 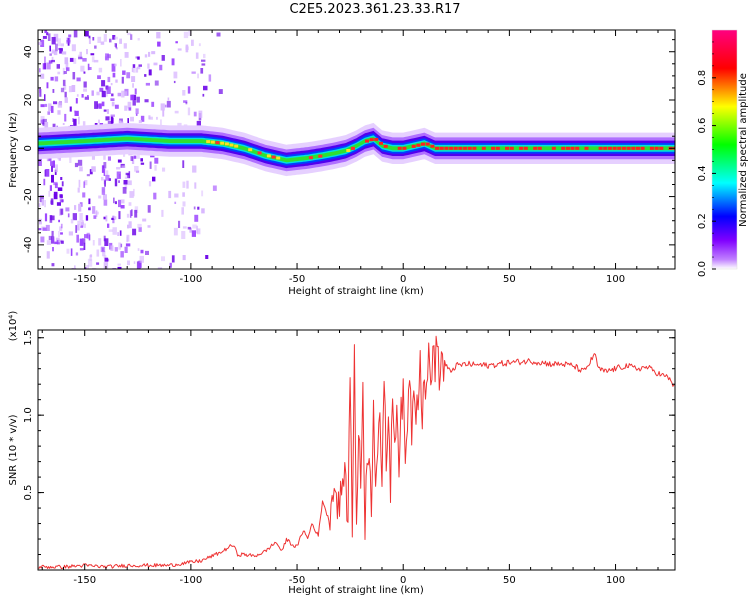 I want to click on x-tick-label: 100, so click(x=615, y=279).